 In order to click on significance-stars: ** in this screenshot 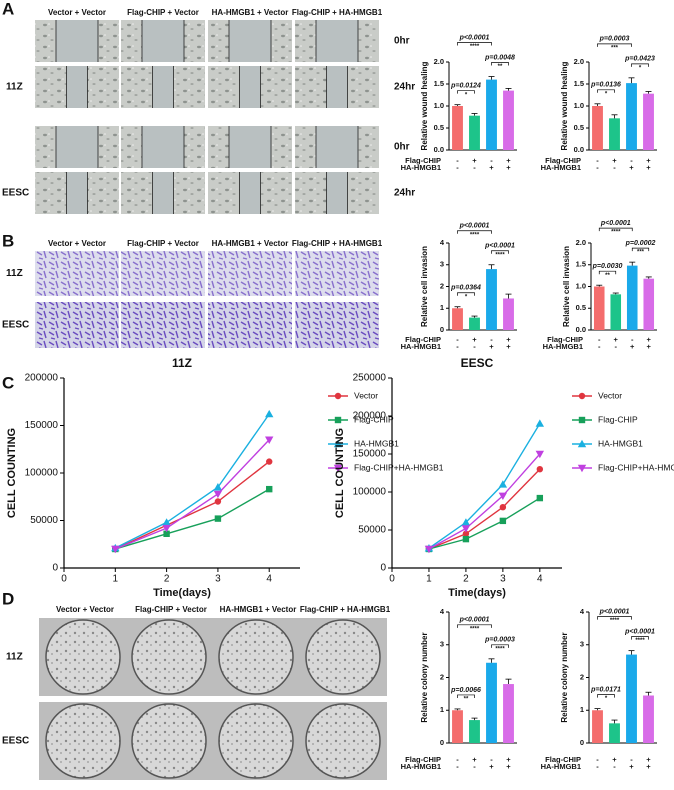, I will do `click(607, 276)`.